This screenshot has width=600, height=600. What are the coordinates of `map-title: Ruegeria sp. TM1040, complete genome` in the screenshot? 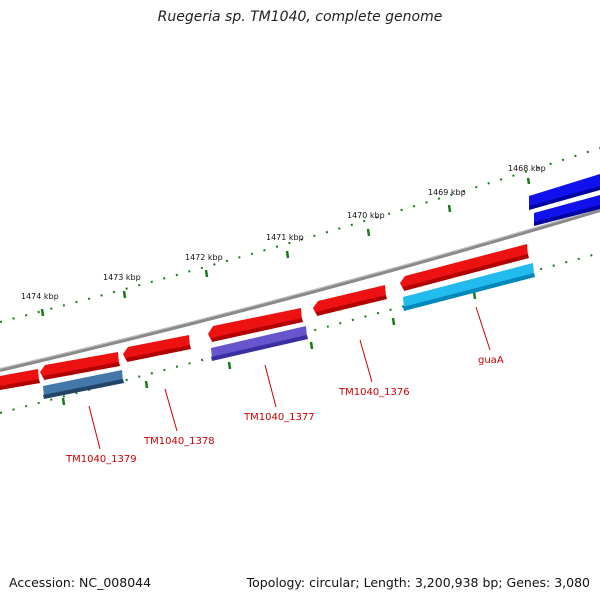 It's located at (300, 17).